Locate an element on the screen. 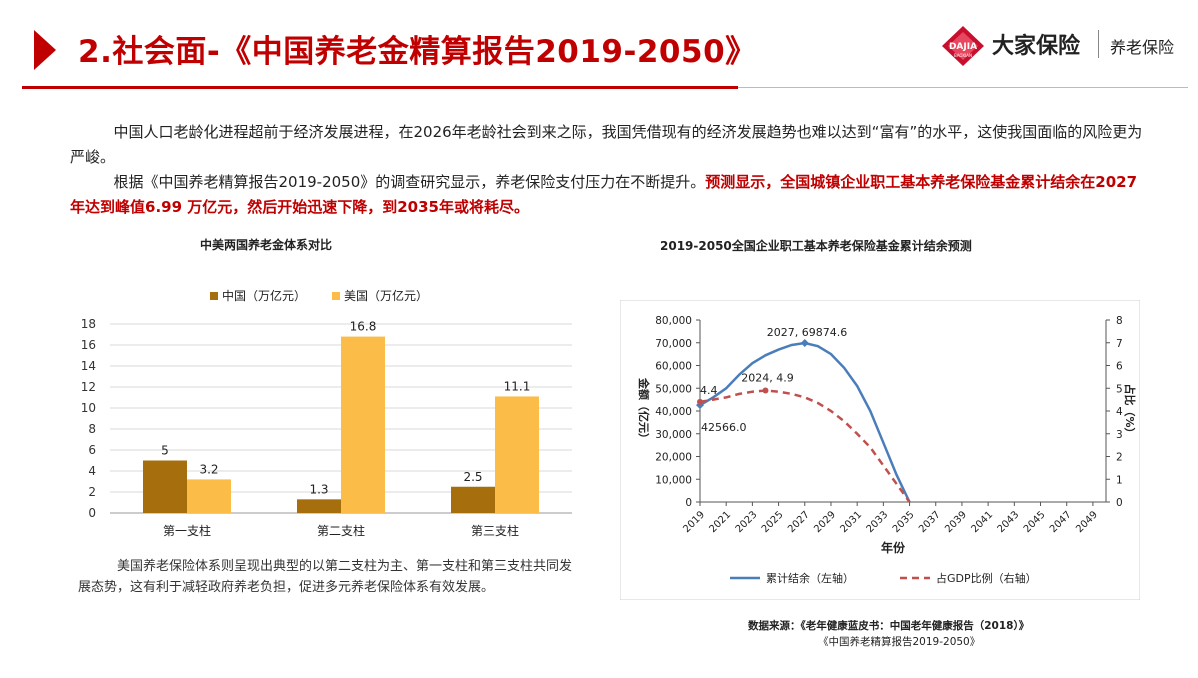 Image resolution: width=1198 pixels, height=678 pixels. bar-data-label: 1.3 is located at coordinates (318, 489).